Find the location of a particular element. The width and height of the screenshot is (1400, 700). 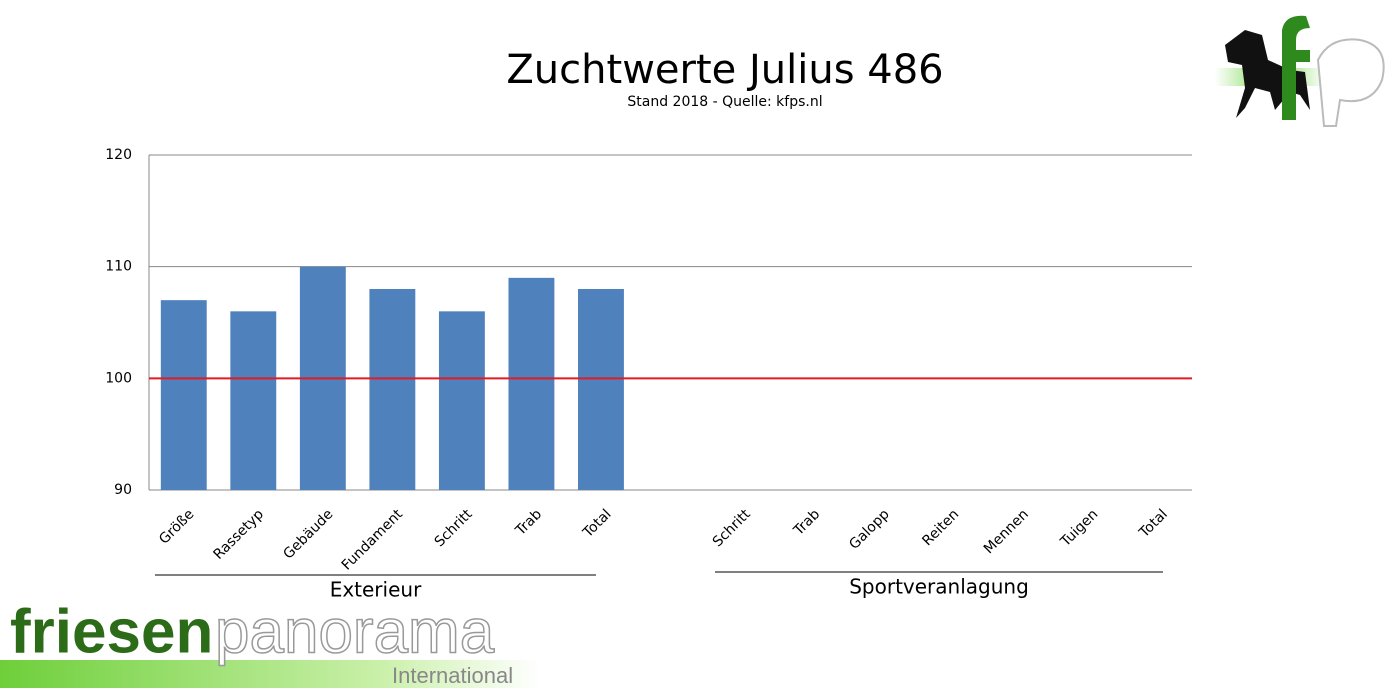

chart-subtitle: Stand 2018 - Quelle: kfps.nl is located at coordinates (724, 102).